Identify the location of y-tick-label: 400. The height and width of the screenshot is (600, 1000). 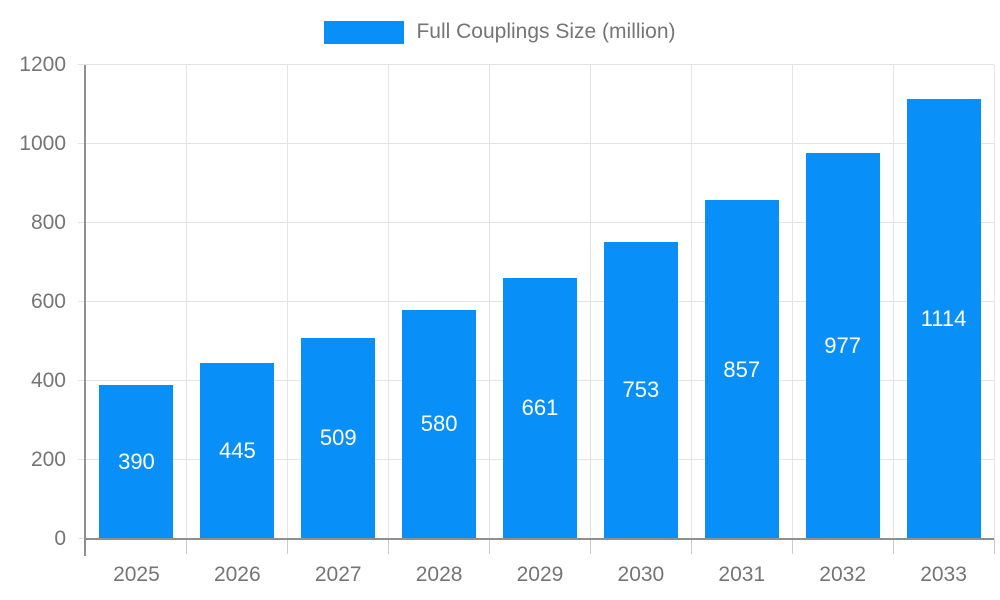
(48, 380).